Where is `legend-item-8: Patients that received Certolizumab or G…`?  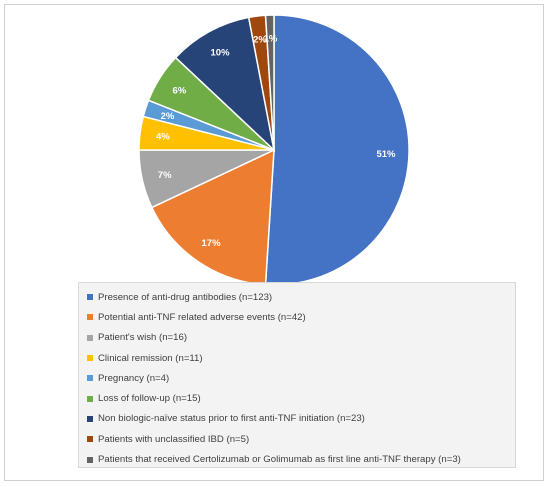 legend-item-8: Patients that received Certolizumab or G… is located at coordinates (301, 459).